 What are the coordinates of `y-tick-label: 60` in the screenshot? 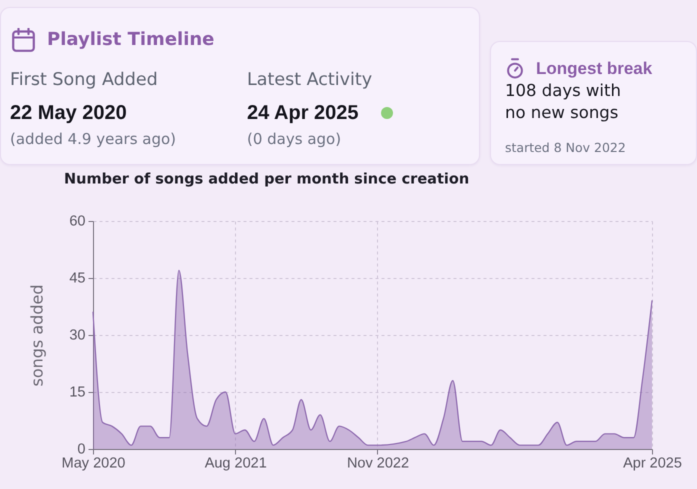 It's located at (77, 222).